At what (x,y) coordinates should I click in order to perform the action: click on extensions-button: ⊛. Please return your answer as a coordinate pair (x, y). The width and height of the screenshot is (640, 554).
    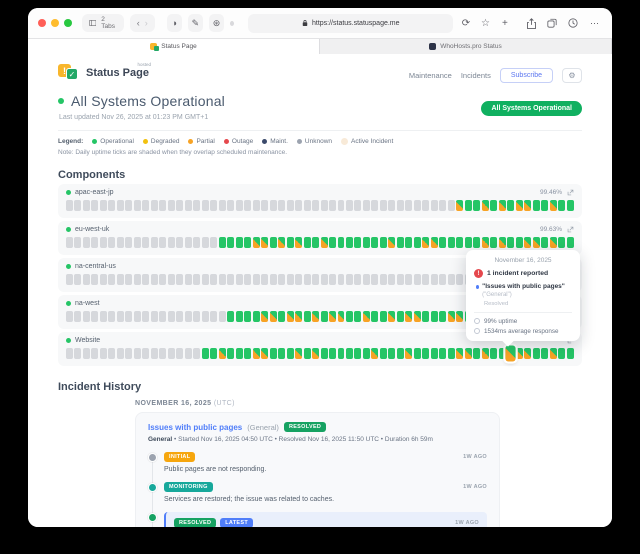
    Looking at the image, I should click on (216, 23).